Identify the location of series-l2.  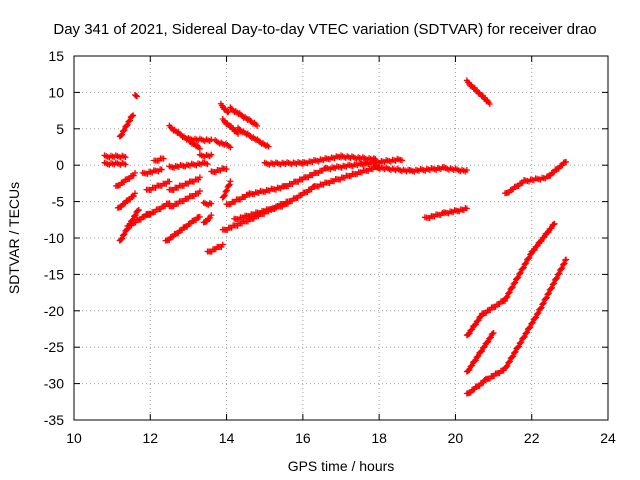
(426, 169).